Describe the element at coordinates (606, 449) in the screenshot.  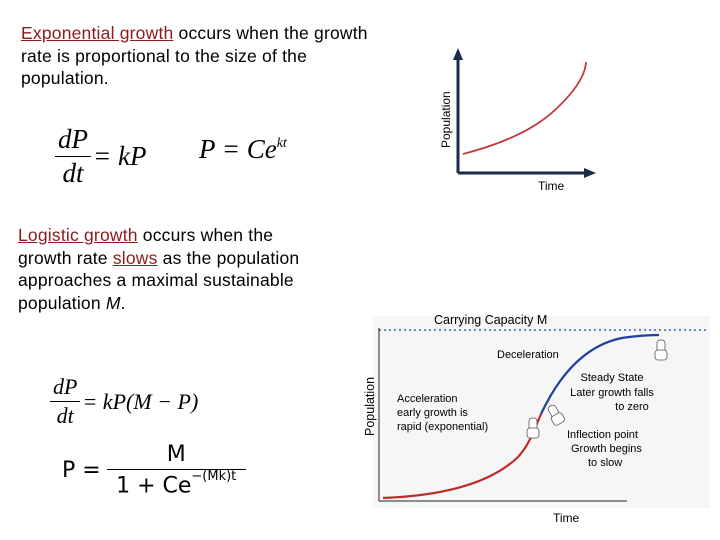
I see `inflection-line-2: Growth begins` at that location.